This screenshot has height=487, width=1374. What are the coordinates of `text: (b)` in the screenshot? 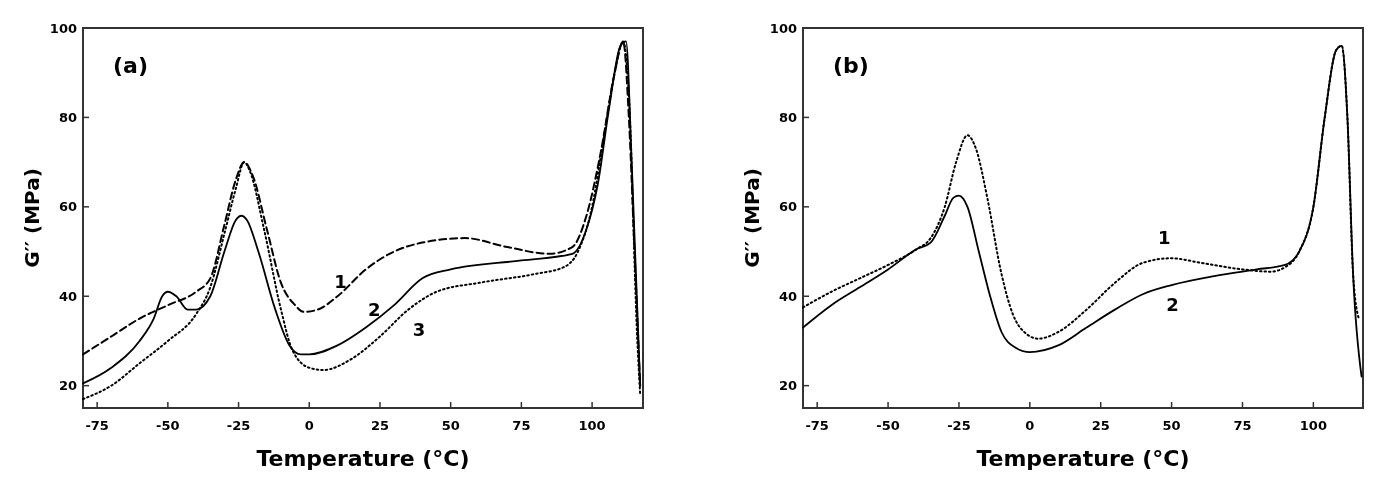 It's located at (851, 65).